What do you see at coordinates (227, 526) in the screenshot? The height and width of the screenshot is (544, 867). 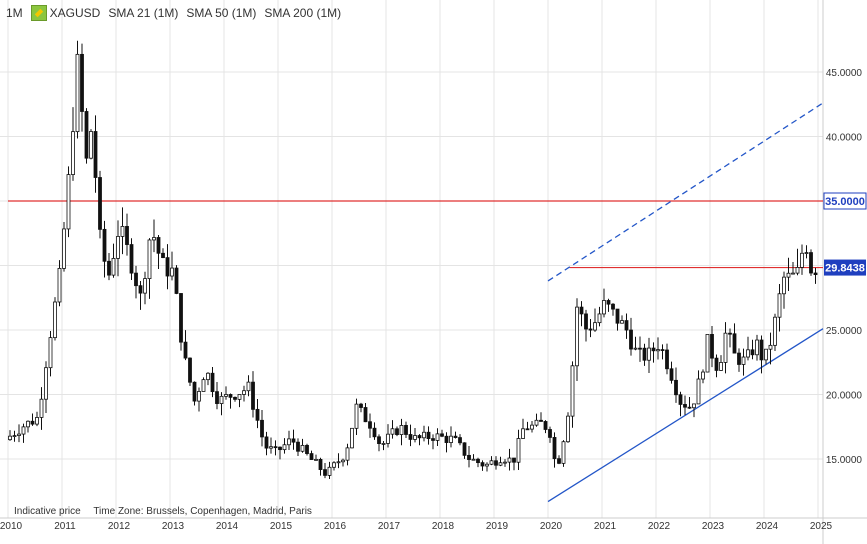 I see `x-tick-label: 2014` at bounding box center [227, 526].